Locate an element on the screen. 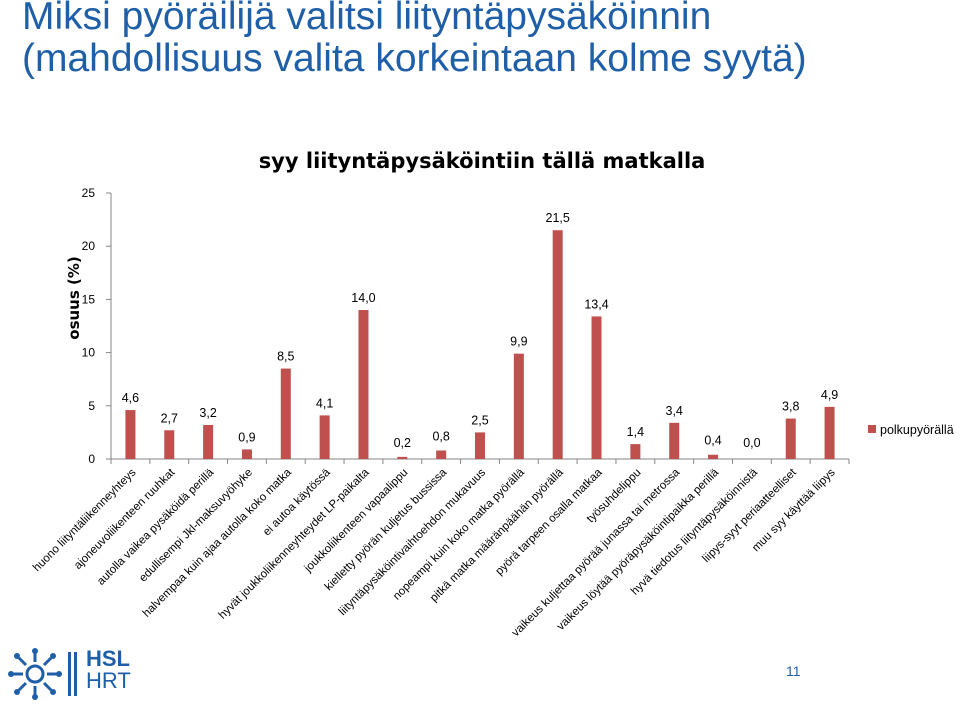  data-label: 0,9 is located at coordinates (246, 437).